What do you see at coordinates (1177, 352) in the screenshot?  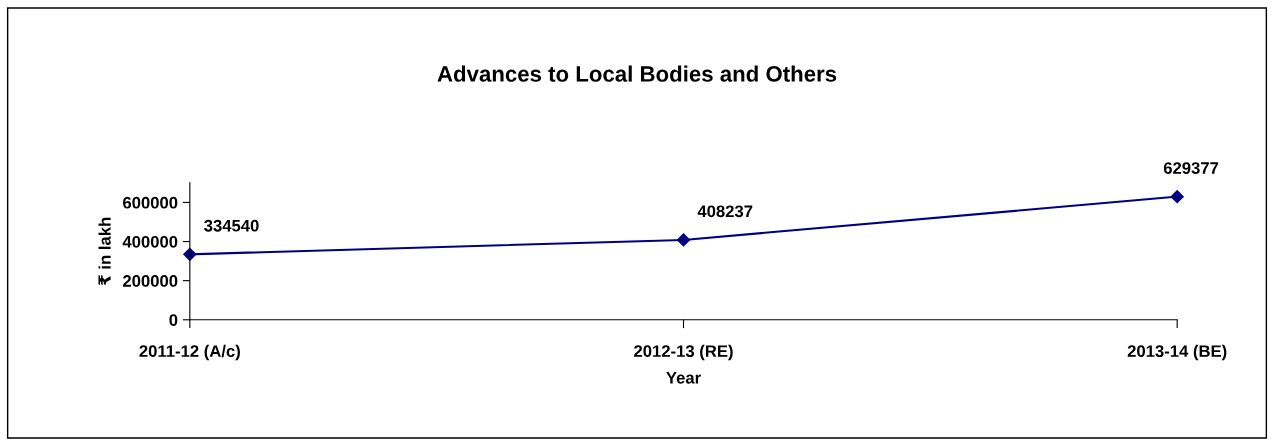 I see `x-tick-label: 2013-14 (BE)` at bounding box center [1177, 352].